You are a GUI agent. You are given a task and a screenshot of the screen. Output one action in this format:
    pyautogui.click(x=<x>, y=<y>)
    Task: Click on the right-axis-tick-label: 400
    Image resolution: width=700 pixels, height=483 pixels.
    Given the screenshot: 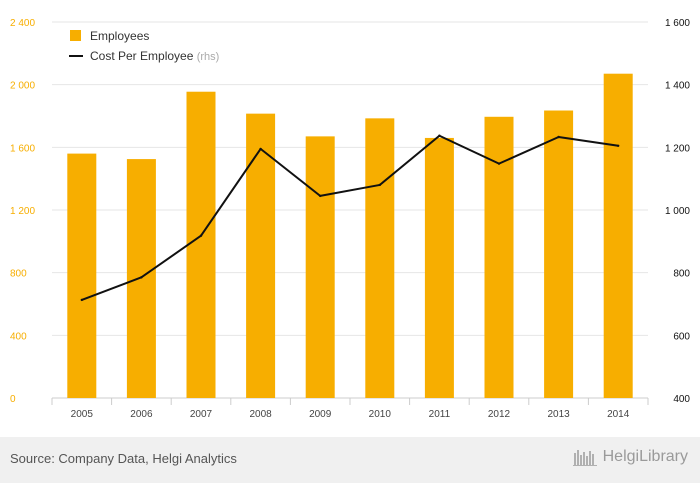 What is the action you would take?
    pyautogui.click(x=681, y=399)
    